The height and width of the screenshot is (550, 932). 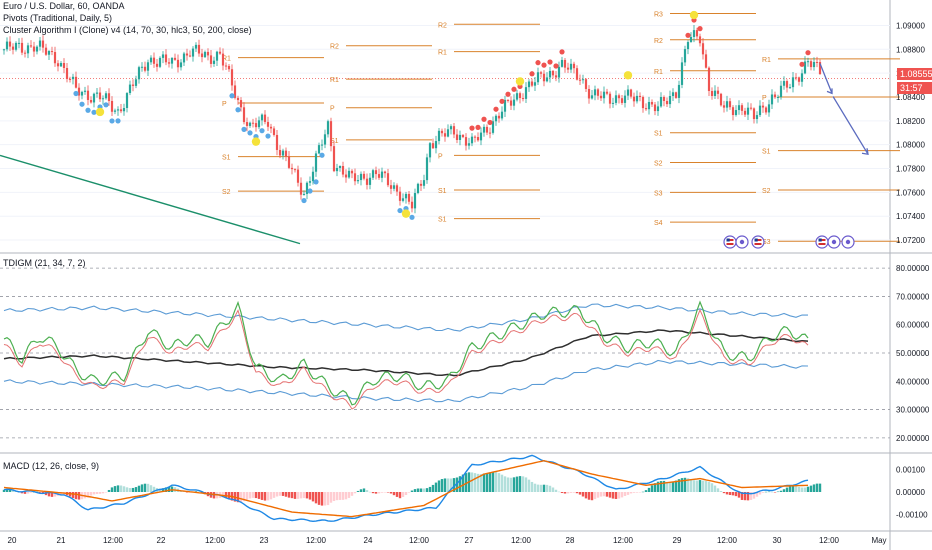 What do you see at coordinates (910, 49) in the screenshot?
I see `price-tick-label: 1.08800` at bounding box center [910, 49].